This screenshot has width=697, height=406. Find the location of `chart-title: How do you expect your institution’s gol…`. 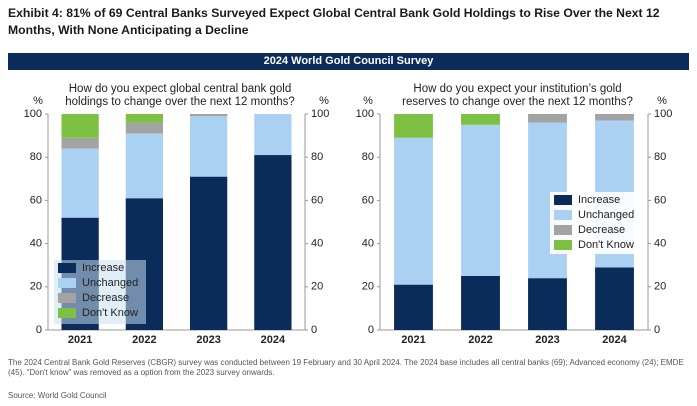

chart-title: How do you expect your institution’s gol… is located at coordinates (517, 95).